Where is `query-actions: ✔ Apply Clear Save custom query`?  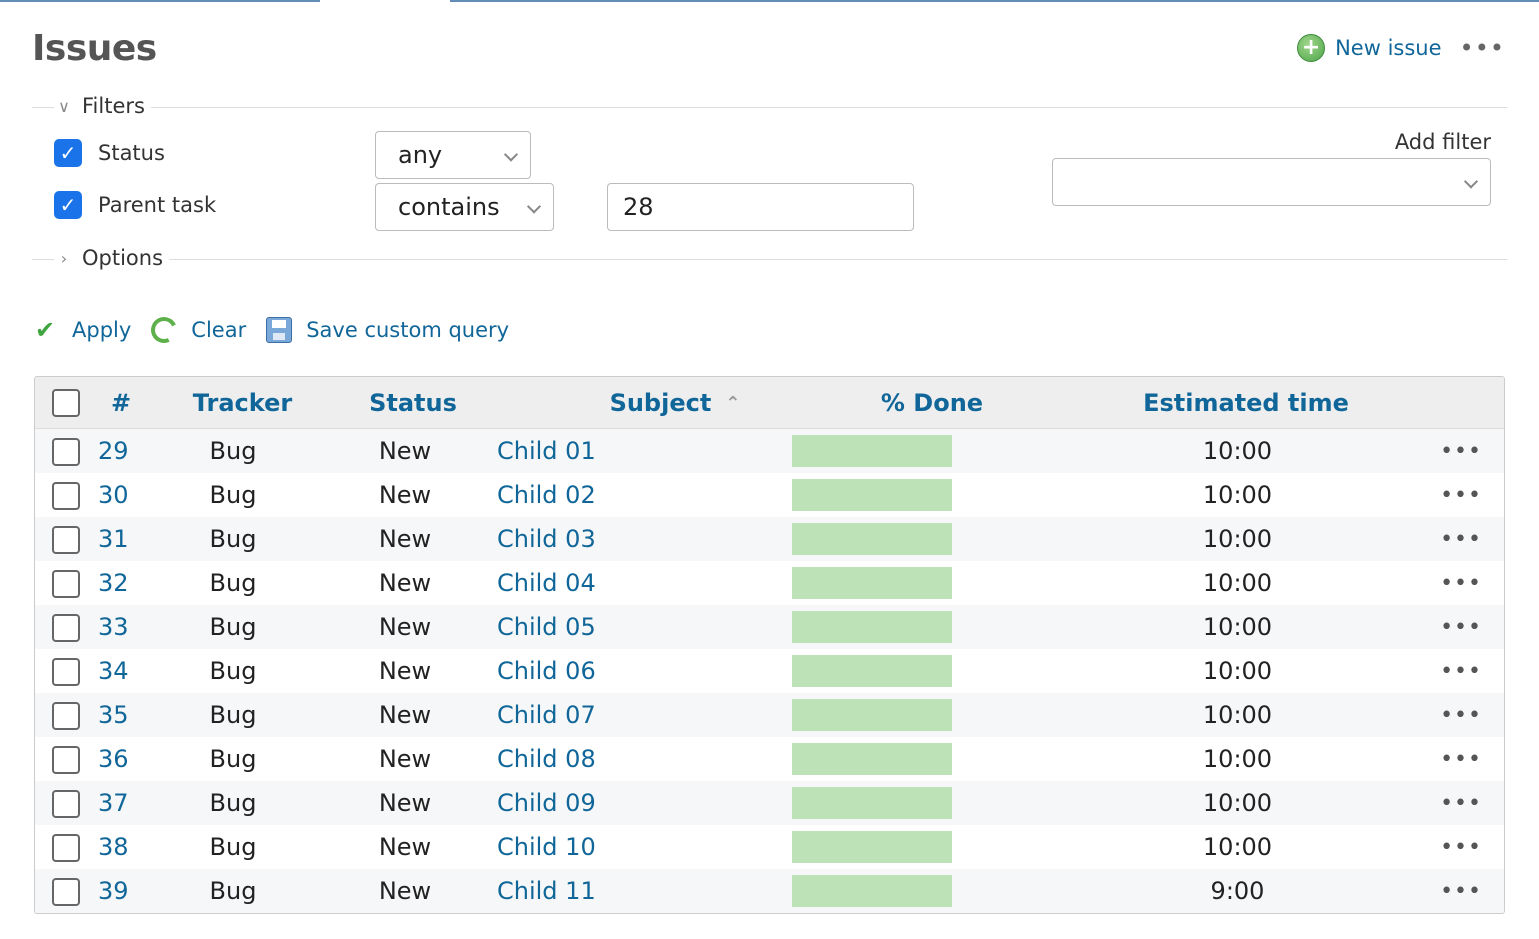 query-actions: ✔ Apply Clear Save custom query is located at coordinates (280, 330).